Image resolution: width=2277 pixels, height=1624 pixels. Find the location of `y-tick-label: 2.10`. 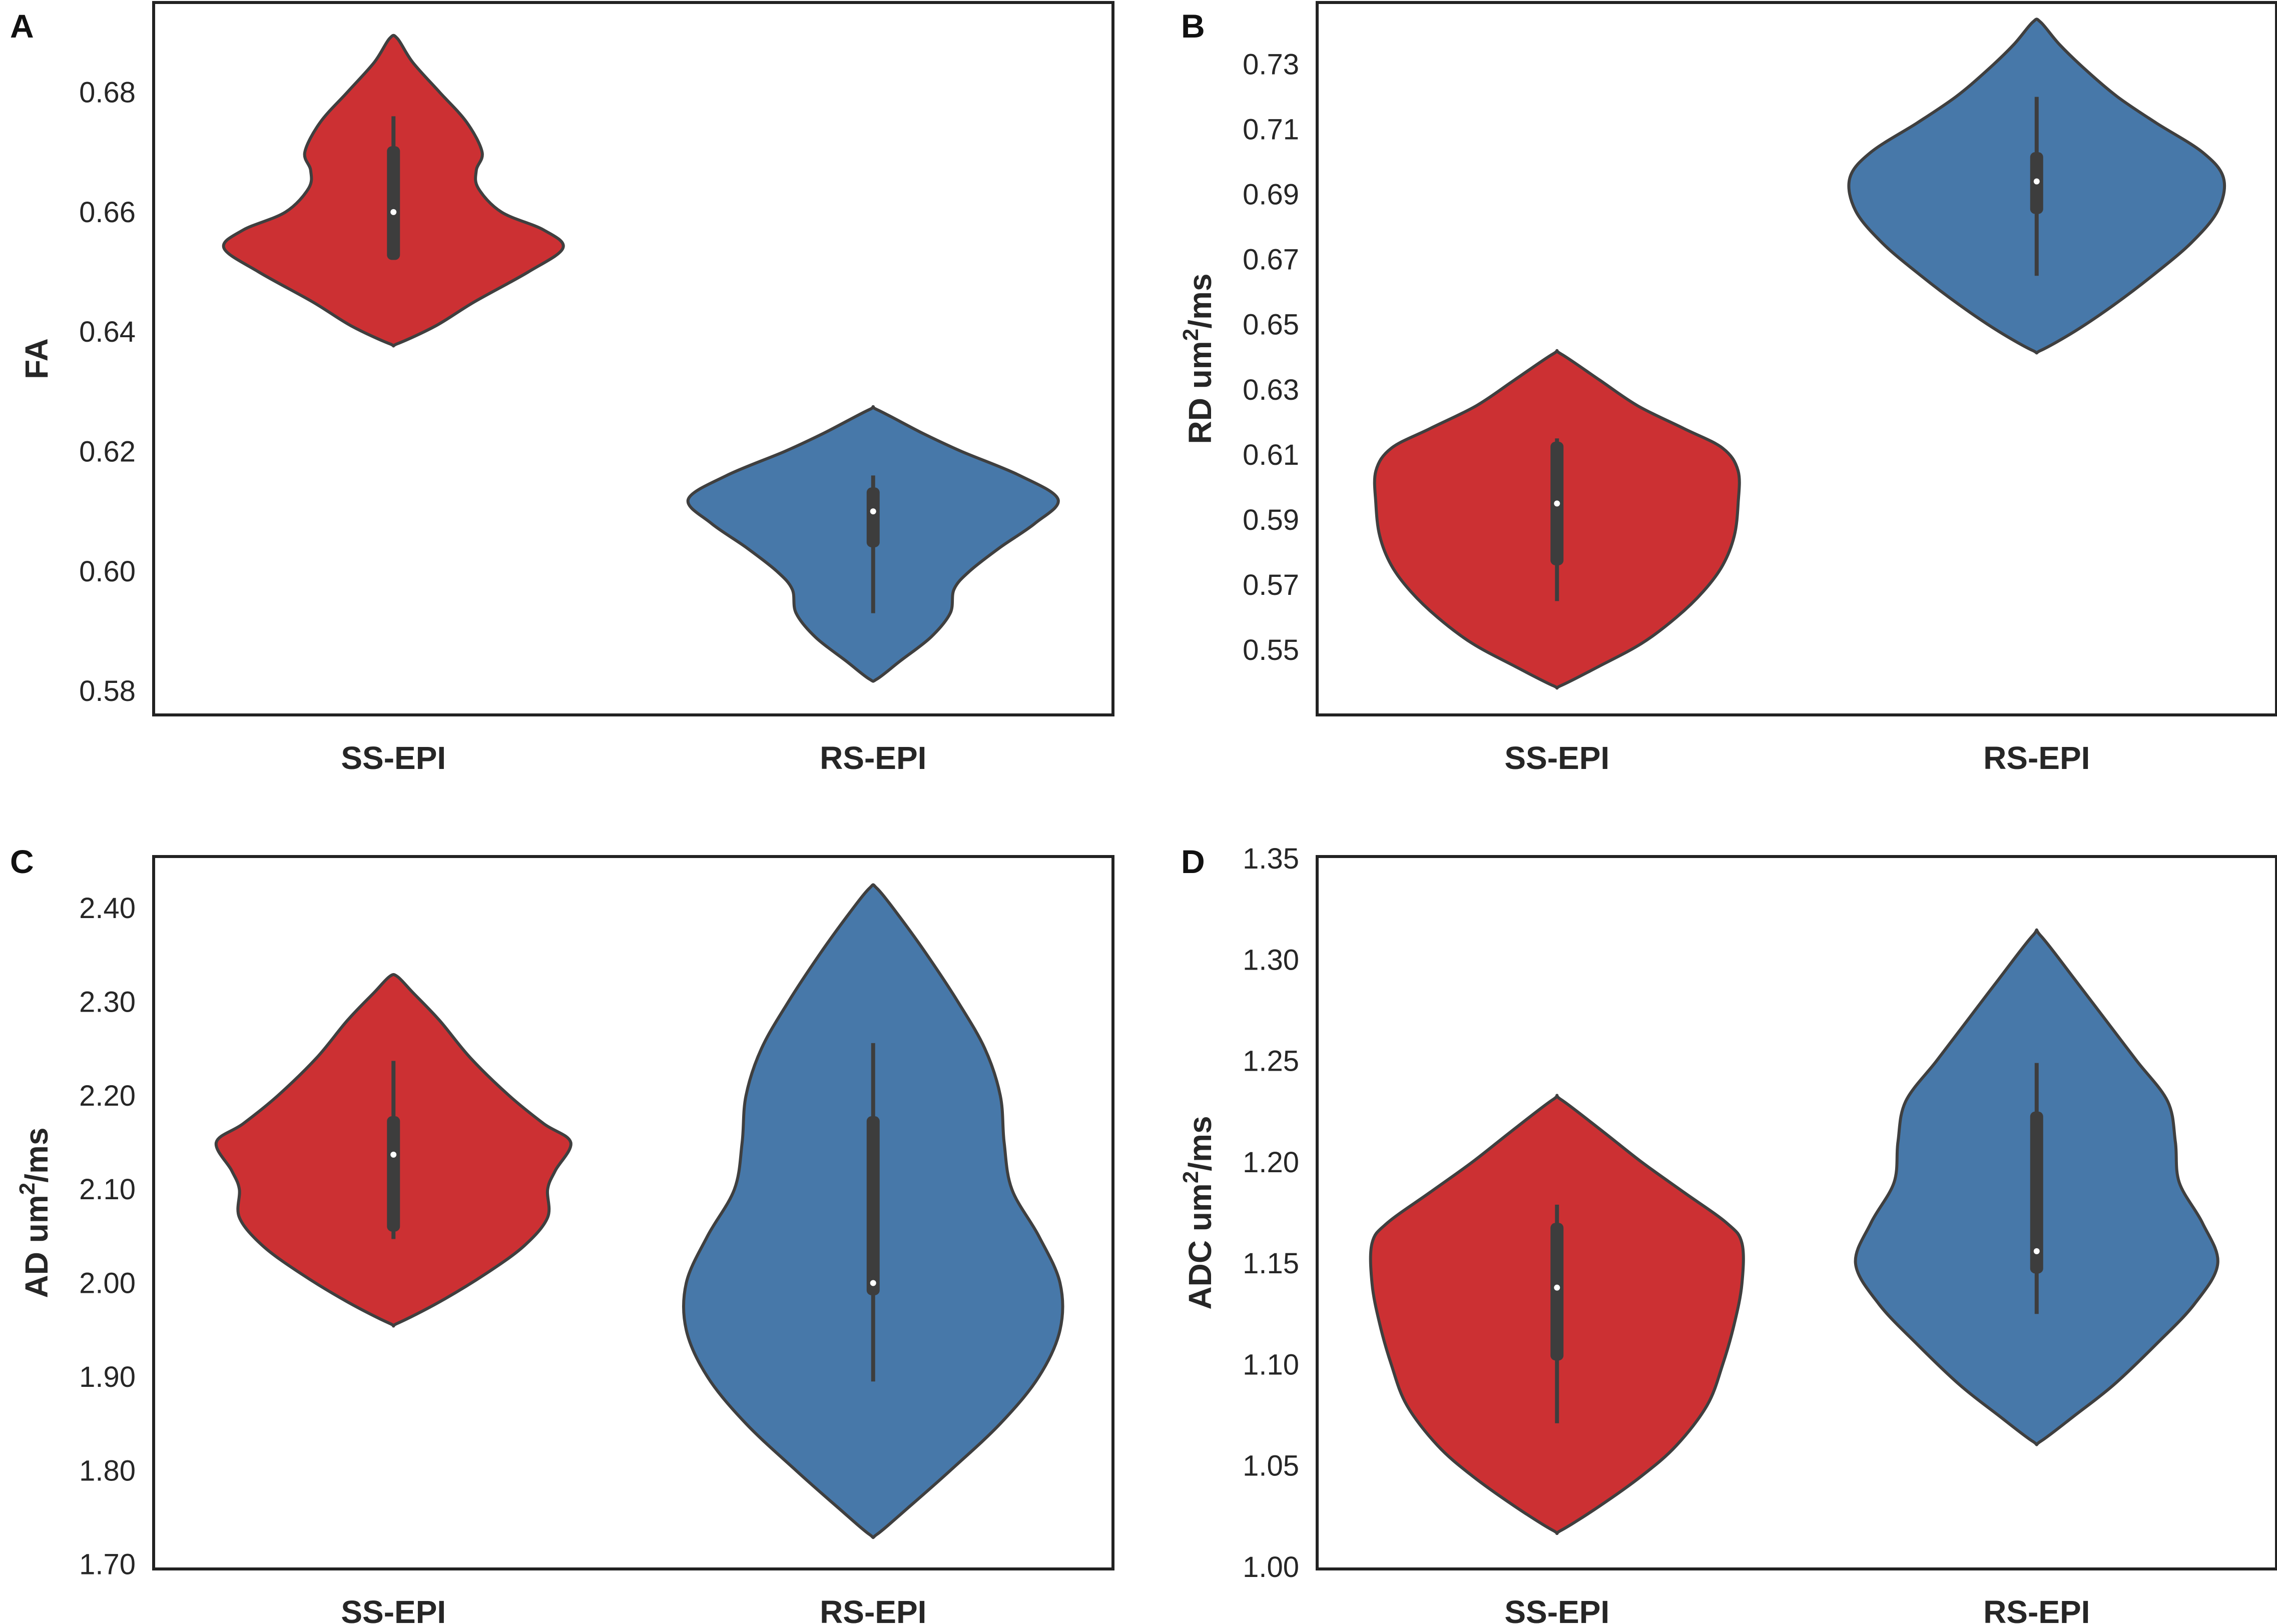

y-tick-label: 2.10 is located at coordinates (107, 1189).